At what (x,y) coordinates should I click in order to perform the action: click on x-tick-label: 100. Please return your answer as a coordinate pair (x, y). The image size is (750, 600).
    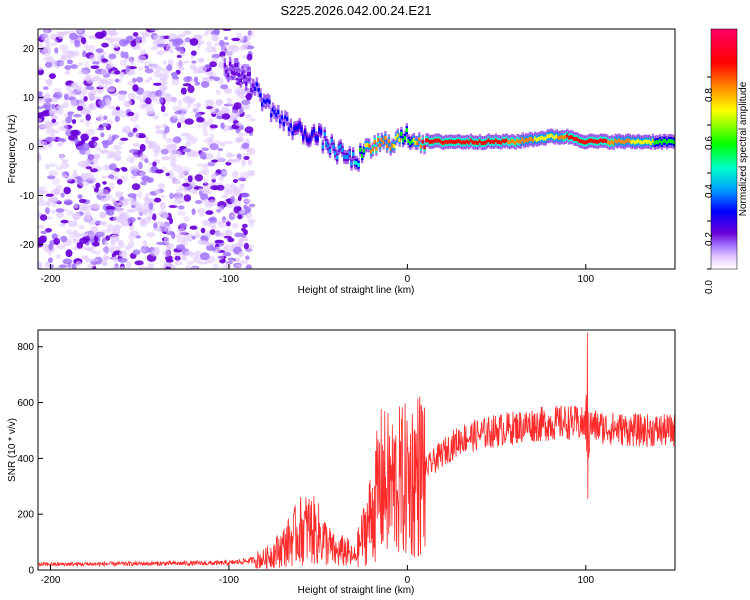
    Looking at the image, I should click on (585, 580).